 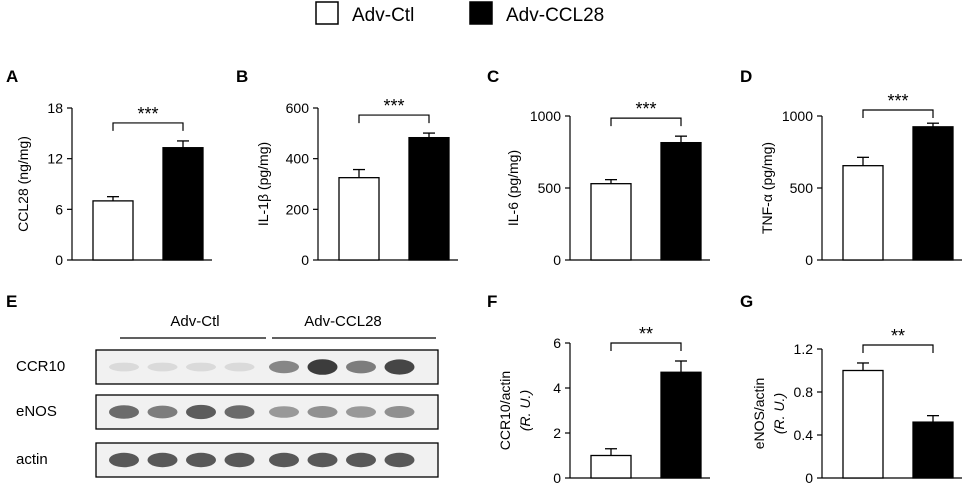 What do you see at coordinates (267, 412) in the screenshot?
I see `blot-frame` at bounding box center [267, 412].